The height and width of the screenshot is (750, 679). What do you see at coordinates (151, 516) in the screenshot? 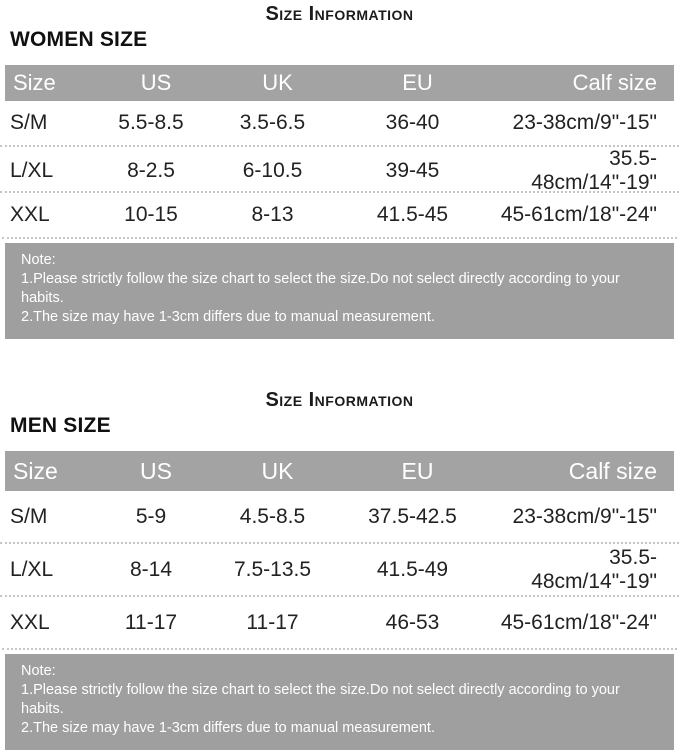
I see `cell-us: 5-9` at bounding box center [151, 516].